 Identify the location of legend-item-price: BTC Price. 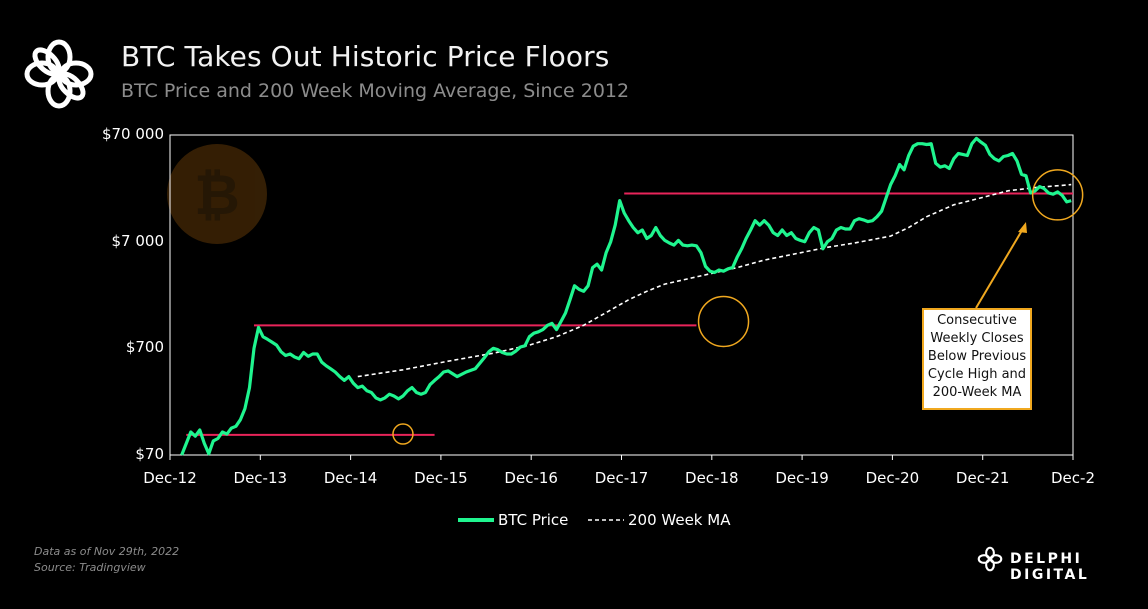
(513, 520).